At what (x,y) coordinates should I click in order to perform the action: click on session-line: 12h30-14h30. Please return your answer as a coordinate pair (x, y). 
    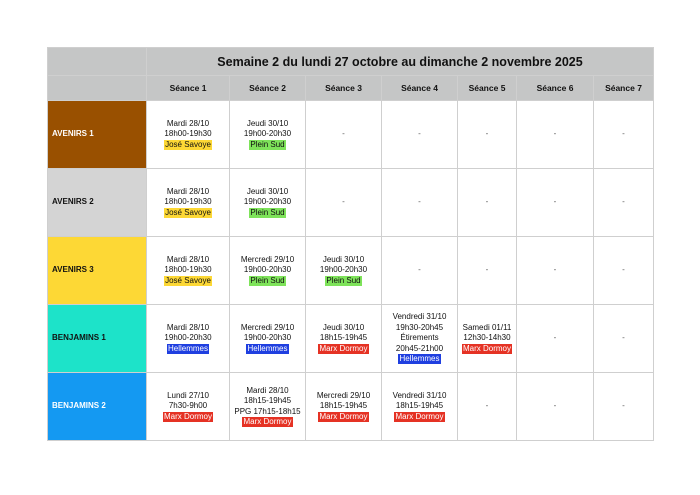
    Looking at the image, I should click on (487, 338).